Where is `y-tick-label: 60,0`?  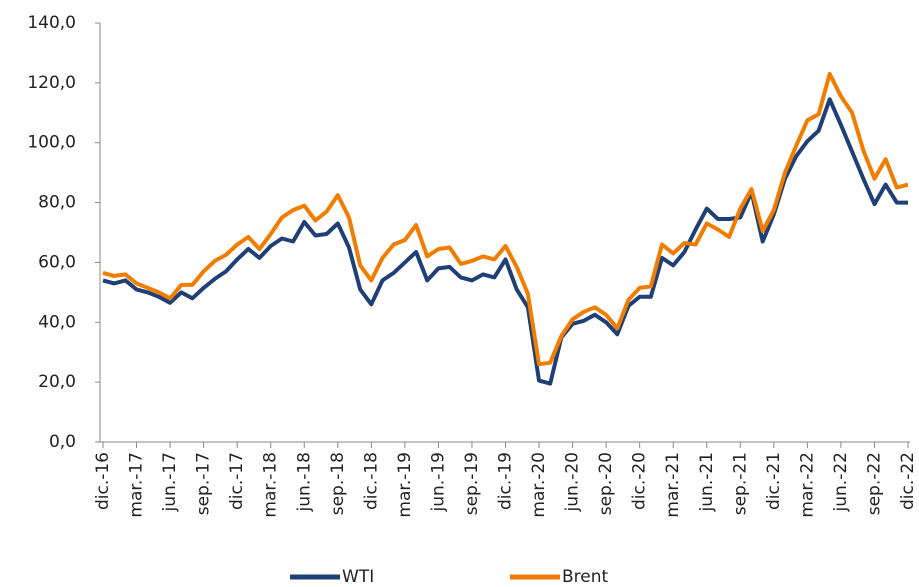 y-tick-label: 60,0 is located at coordinates (57, 262).